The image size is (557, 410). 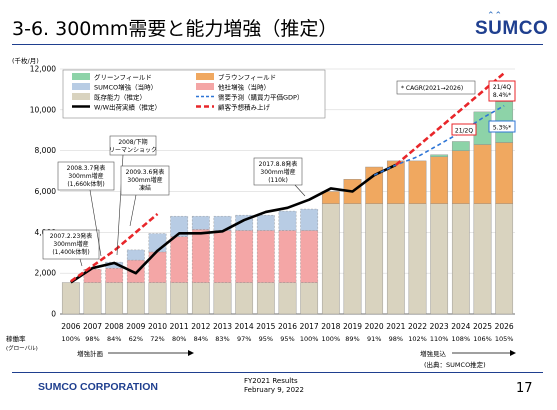 I want to click on note-2008-l2: 300mm増産, so click(x=85, y=176).